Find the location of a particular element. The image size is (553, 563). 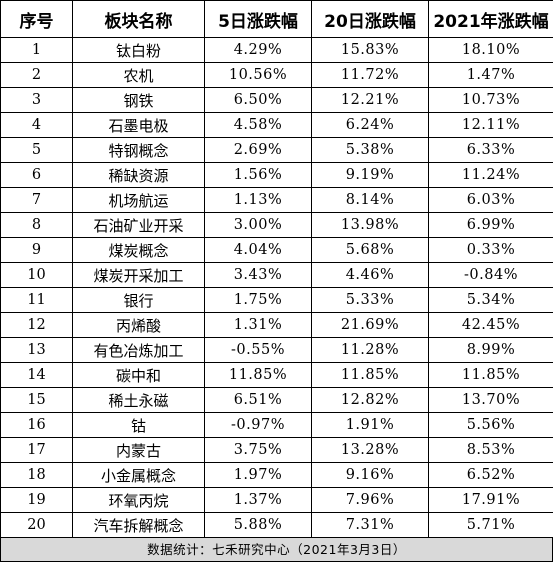

row-index: 3 is located at coordinates (36, 100).